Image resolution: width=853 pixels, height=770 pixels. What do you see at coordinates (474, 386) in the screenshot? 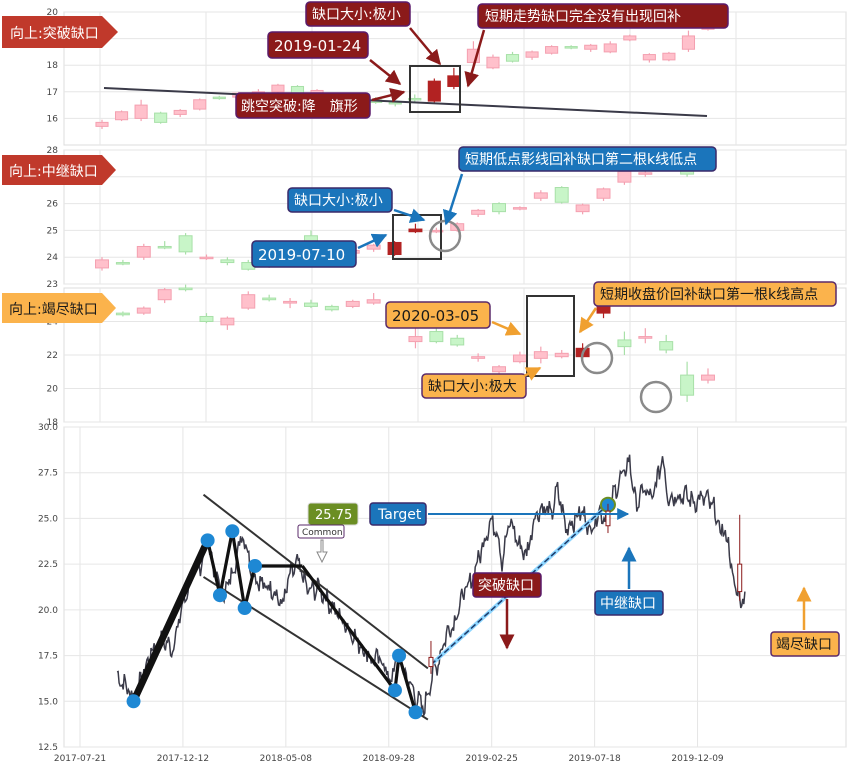
I see `callout-gap-size-3: 缺口大小:极大` at bounding box center [474, 386].